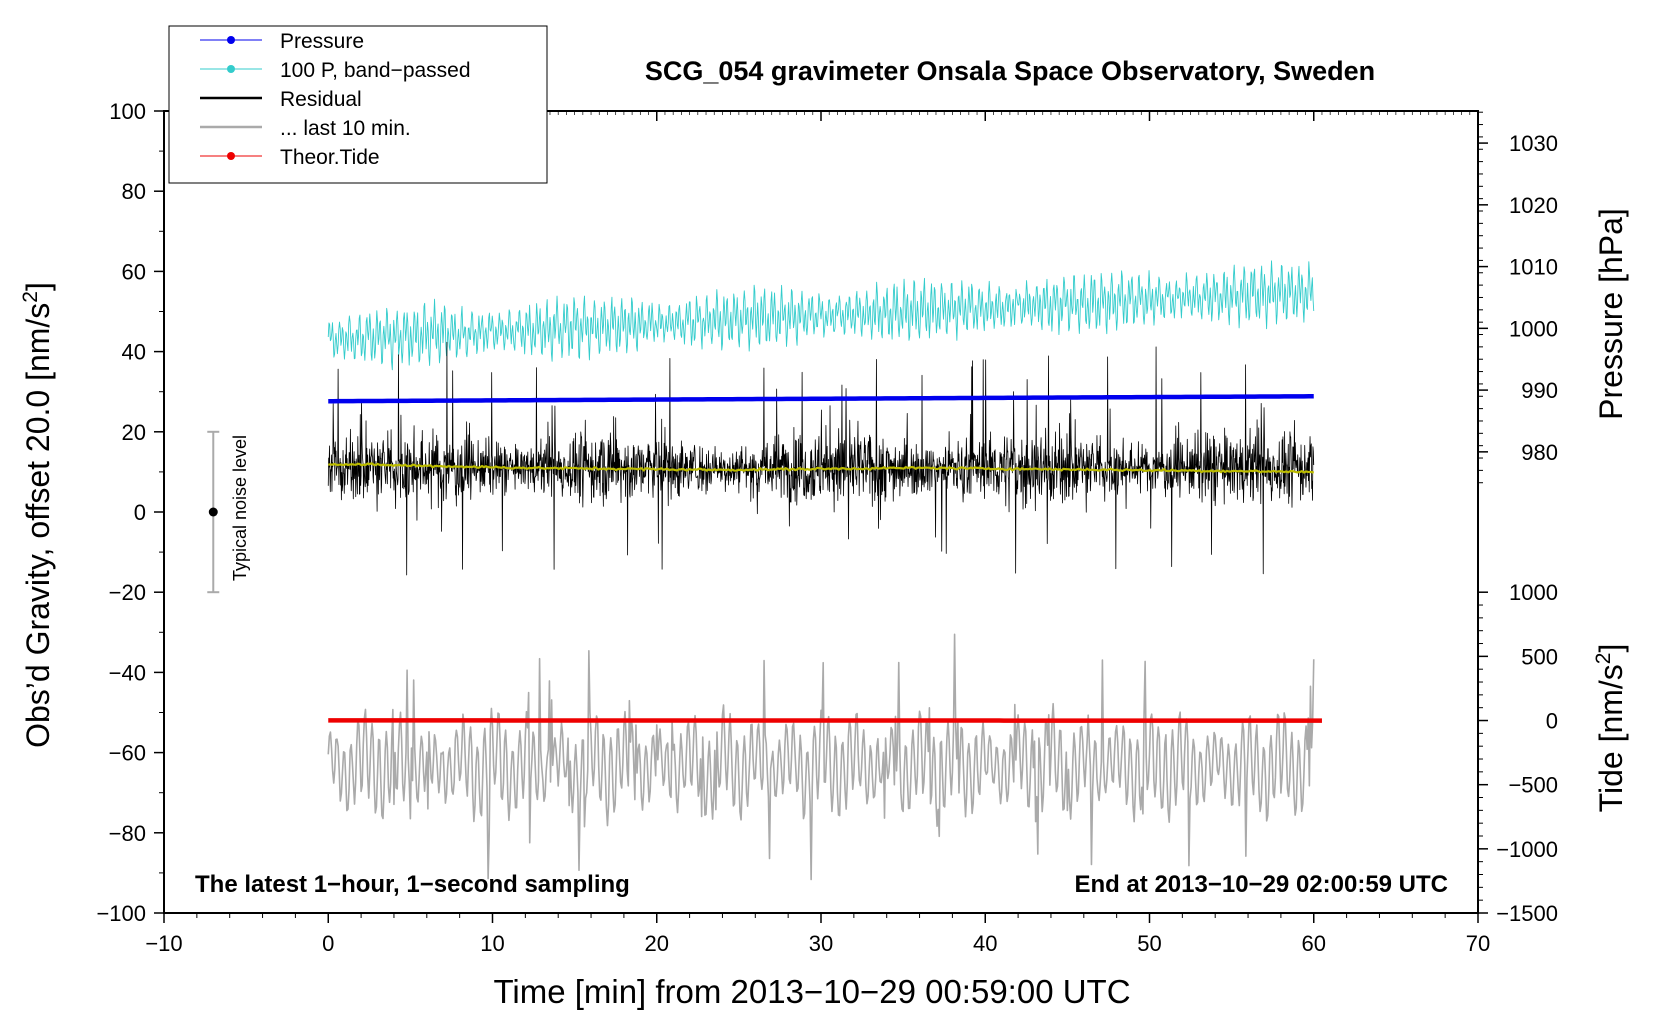 The width and height of the screenshot is (1660, 1025). I want to click on y-axis-tide: −1500 −1000 −500 0 500 1000, so click(1518, 753).